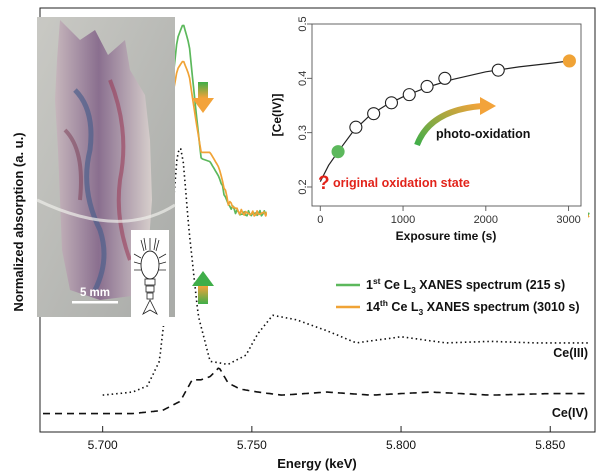  I want to click on ce-iii-label: Ce(III), so click(570, 353).